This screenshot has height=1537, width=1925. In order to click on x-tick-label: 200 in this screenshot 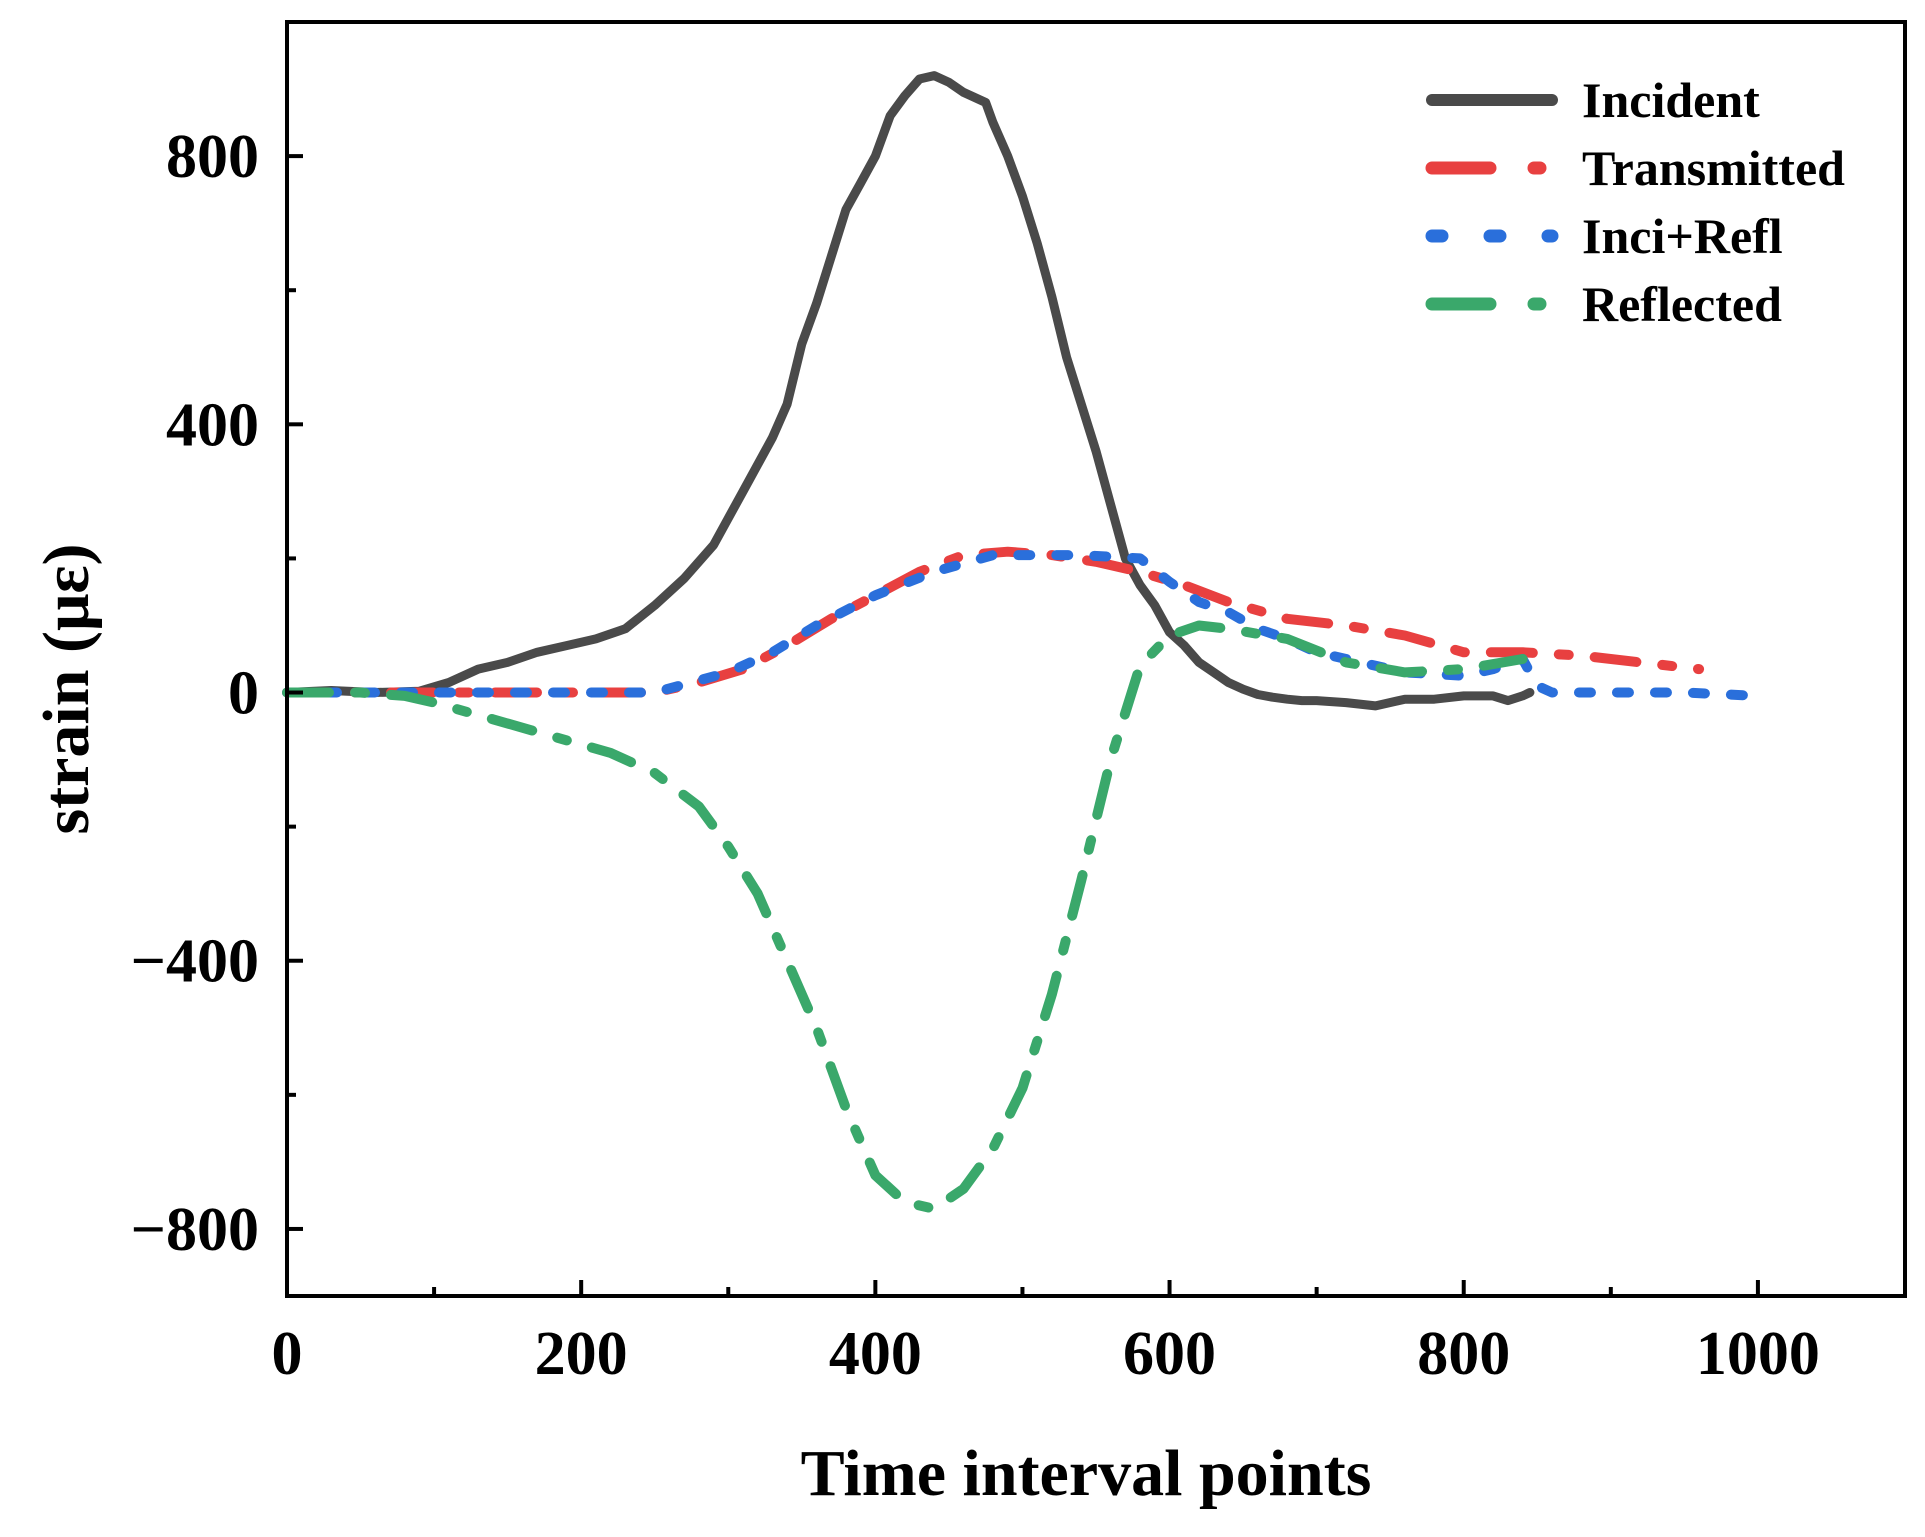, I will do `click(581, 1354)`.